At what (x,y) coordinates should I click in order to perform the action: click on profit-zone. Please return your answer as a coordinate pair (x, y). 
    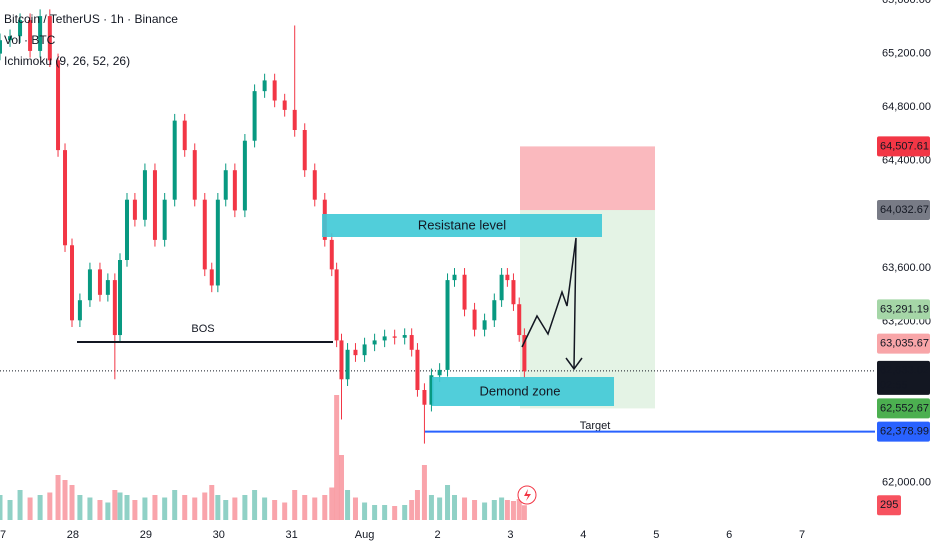
    Looking at the image, I should click on (587, 309).